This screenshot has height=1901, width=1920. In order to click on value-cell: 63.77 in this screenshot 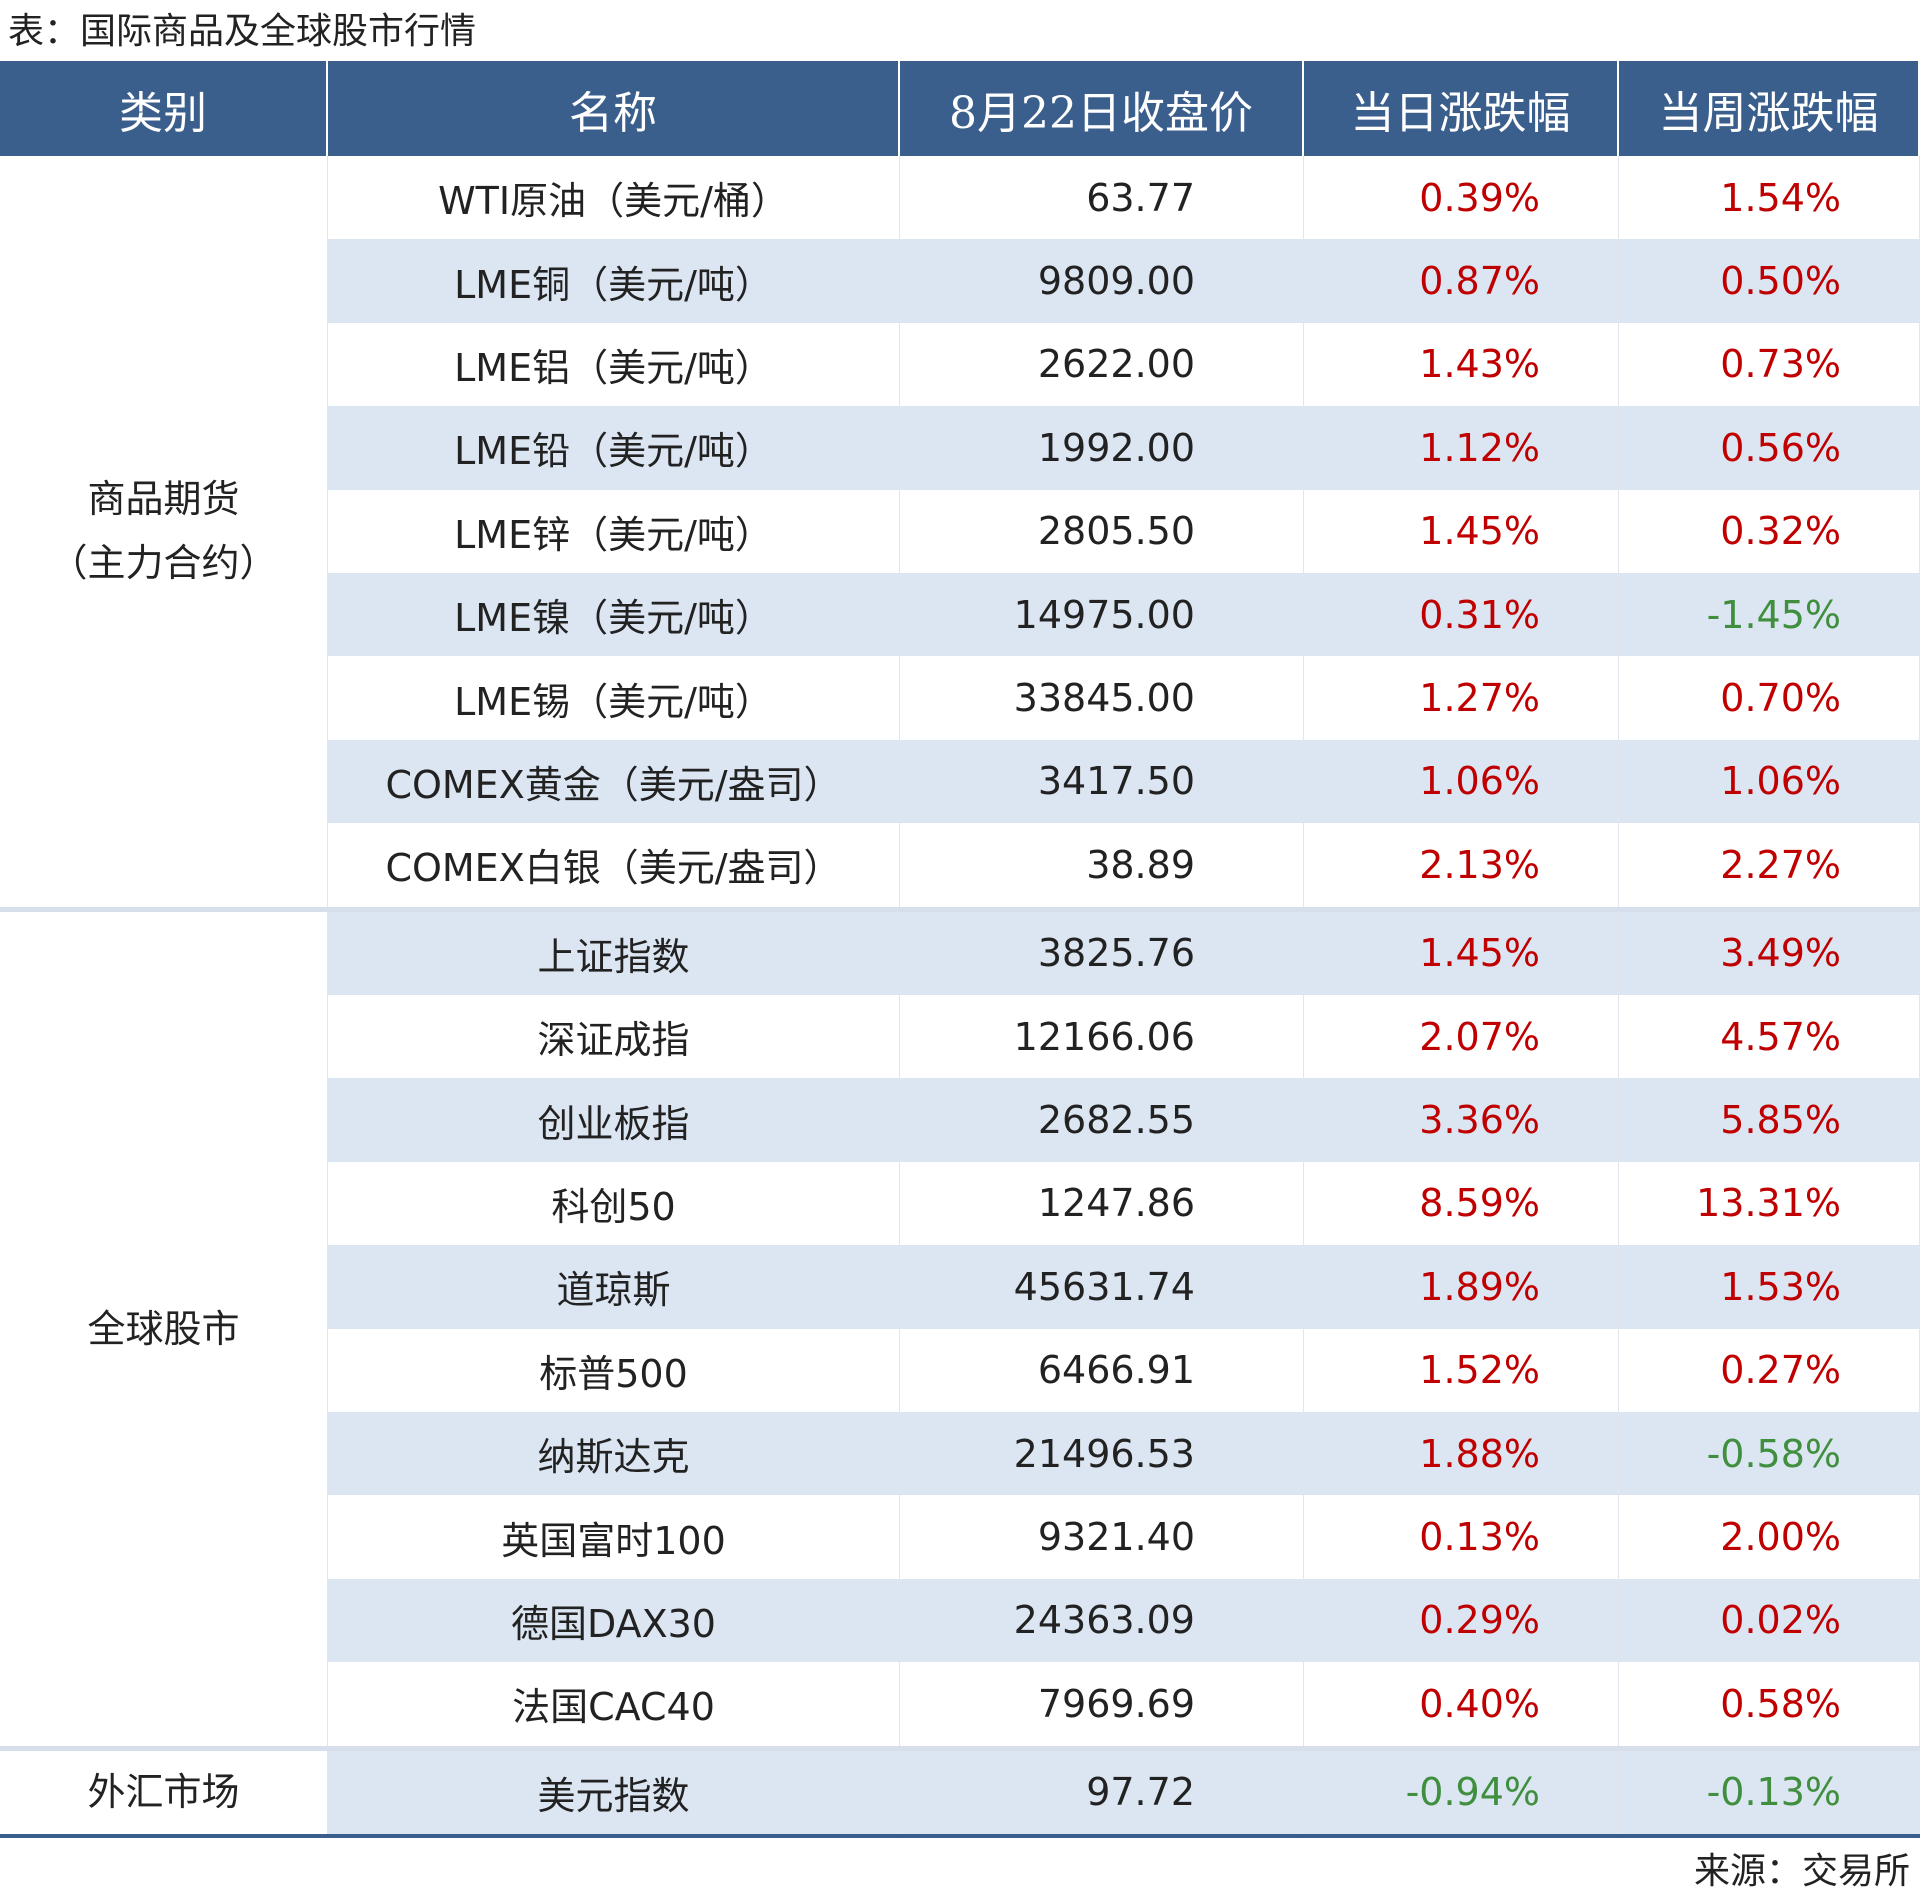, I will do `click(1102, 198)`.